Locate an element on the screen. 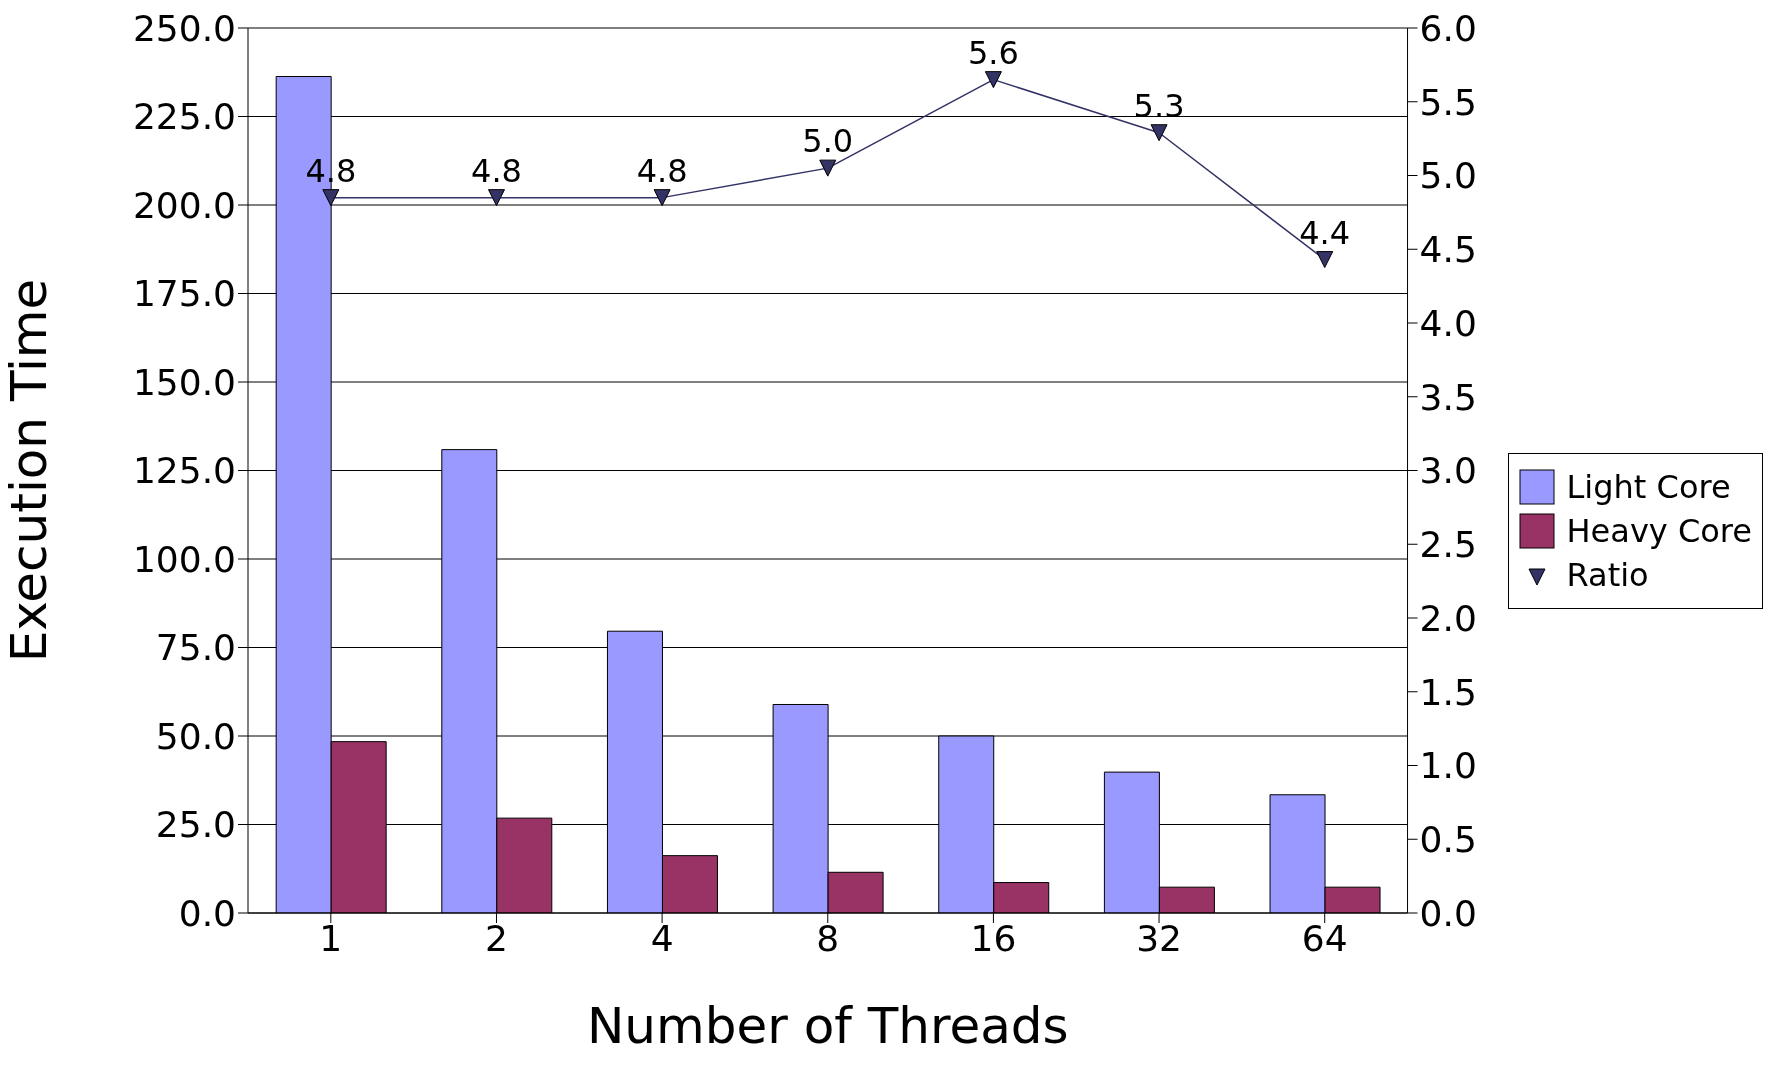 The height and width of the screenshot is (1065, 1791). y2-tick-label: 4.5 is located at coordinates (1448, 250).